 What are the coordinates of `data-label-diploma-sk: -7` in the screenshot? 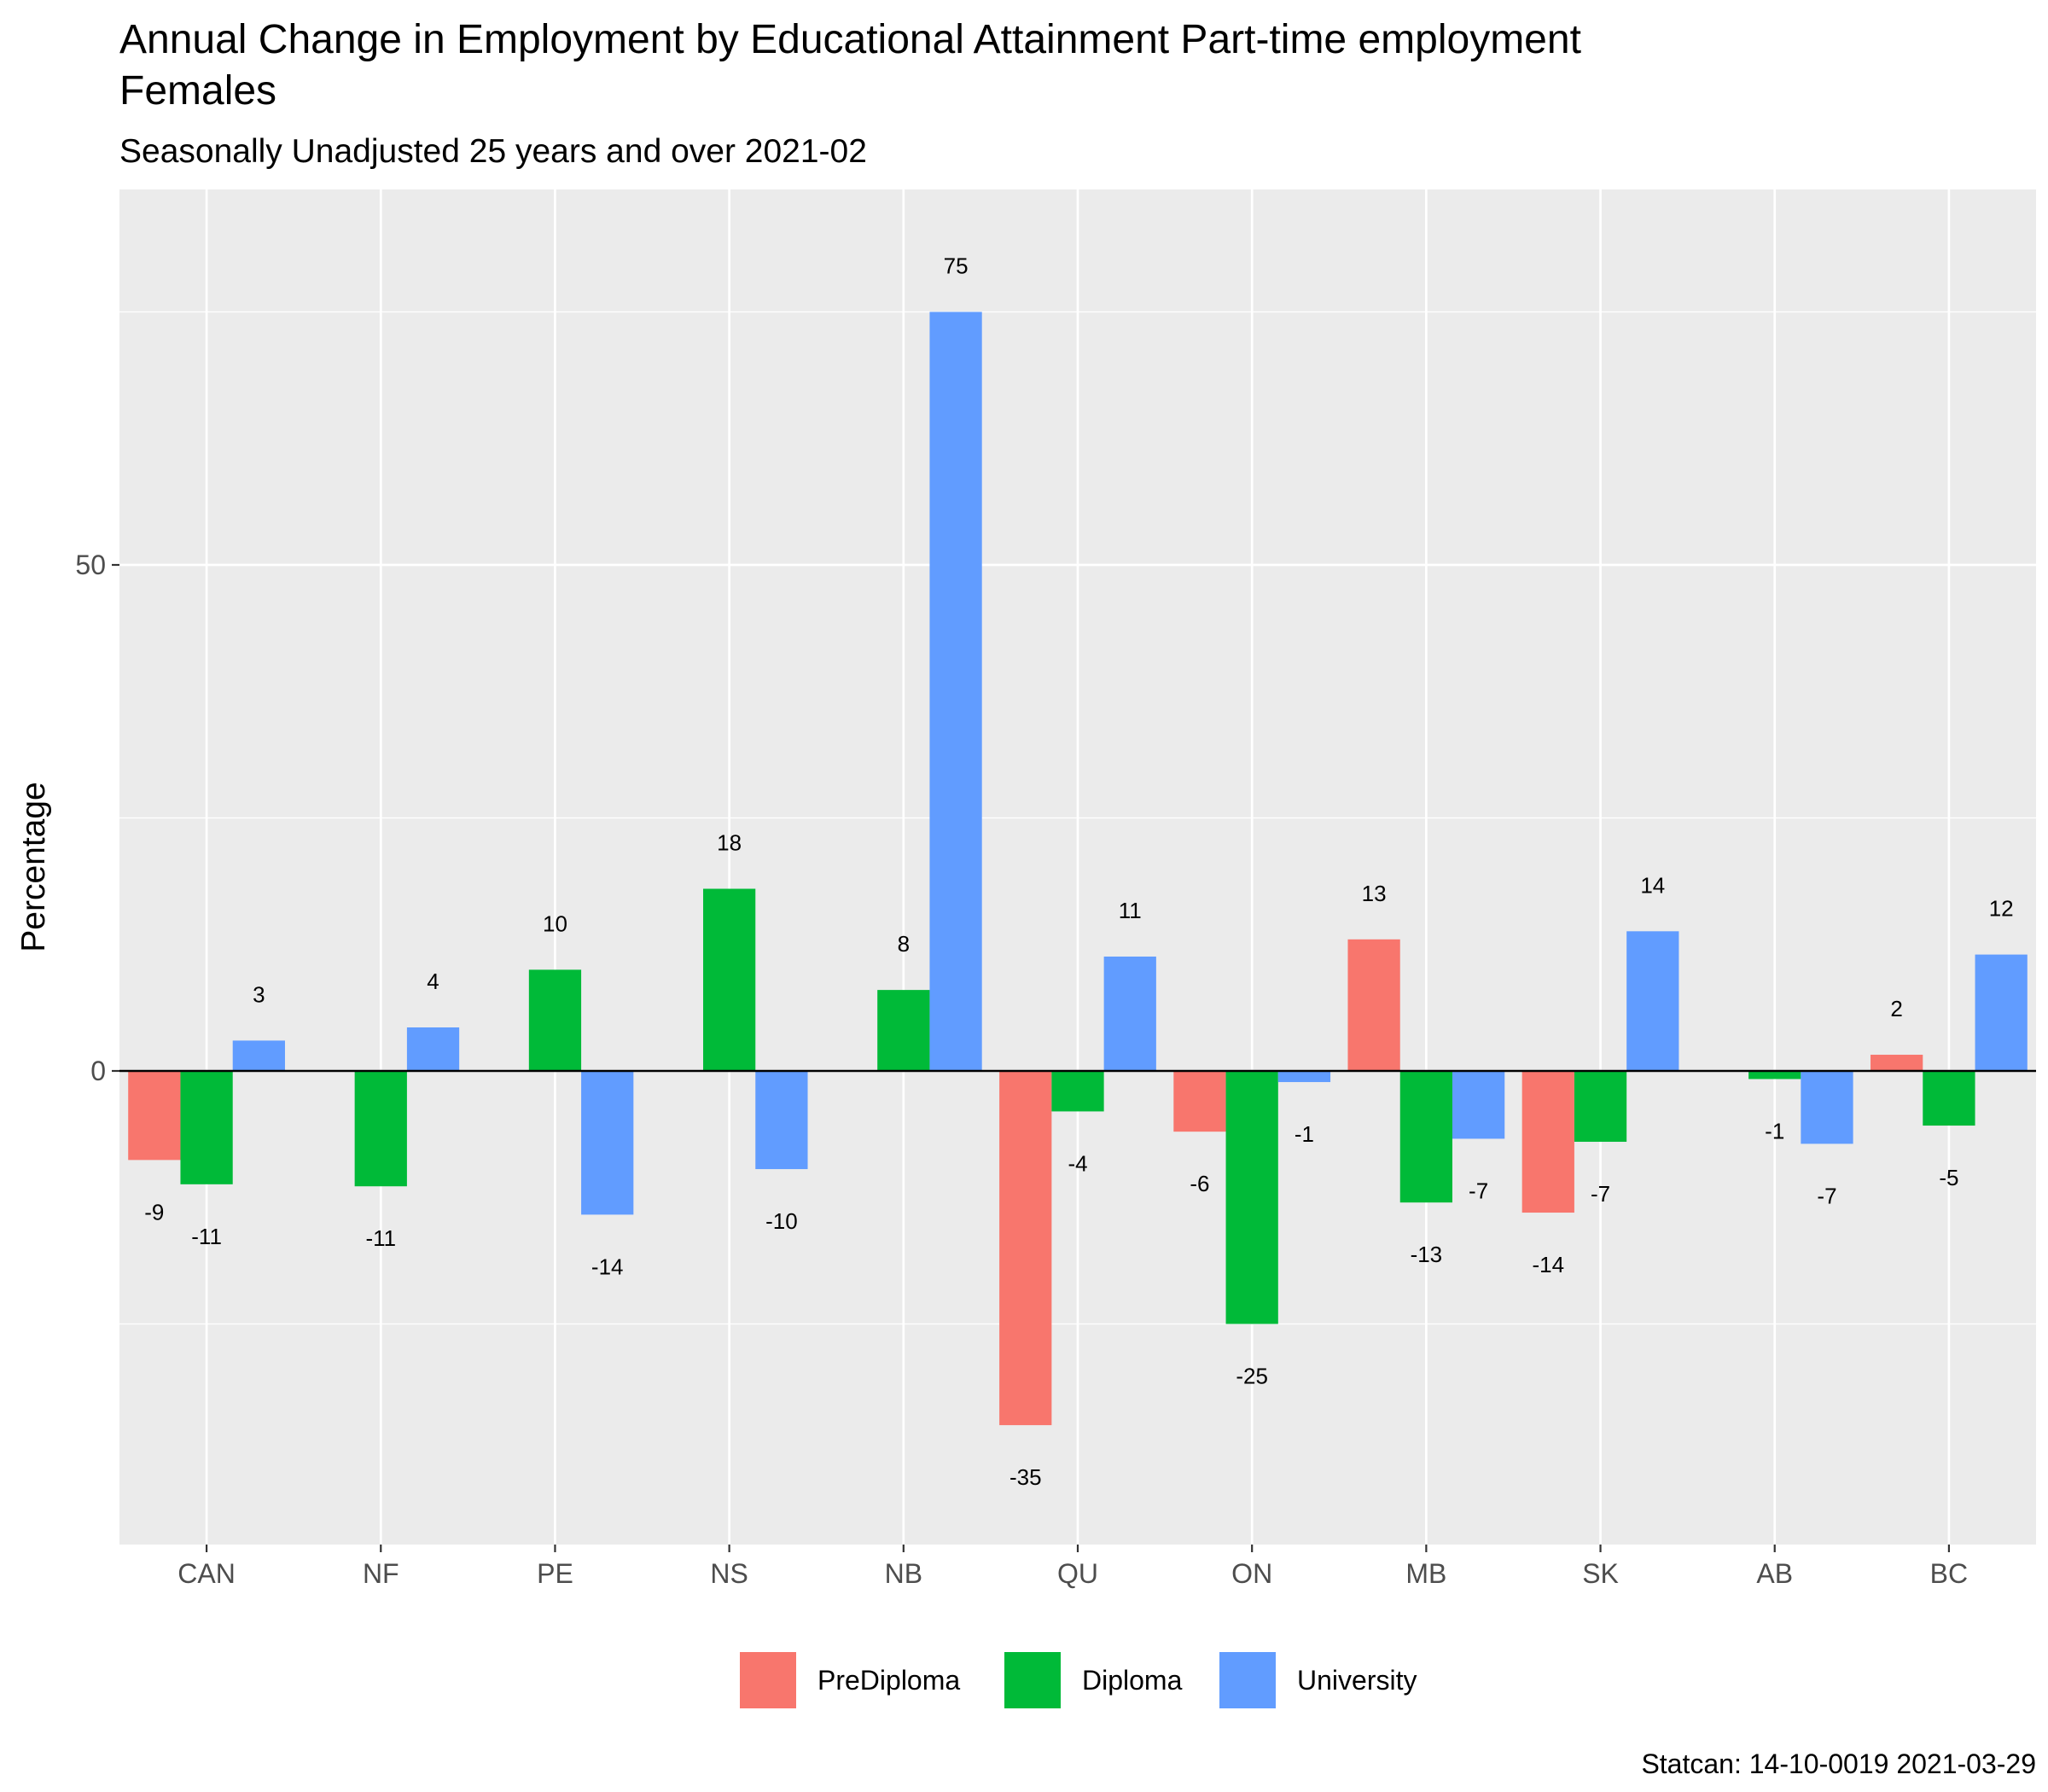 It's located at (1600, 1194).